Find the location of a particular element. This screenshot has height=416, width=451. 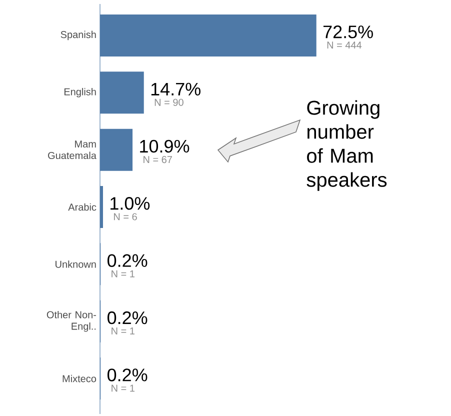

annotation: N = 90 is located at coordinates (169, 102).